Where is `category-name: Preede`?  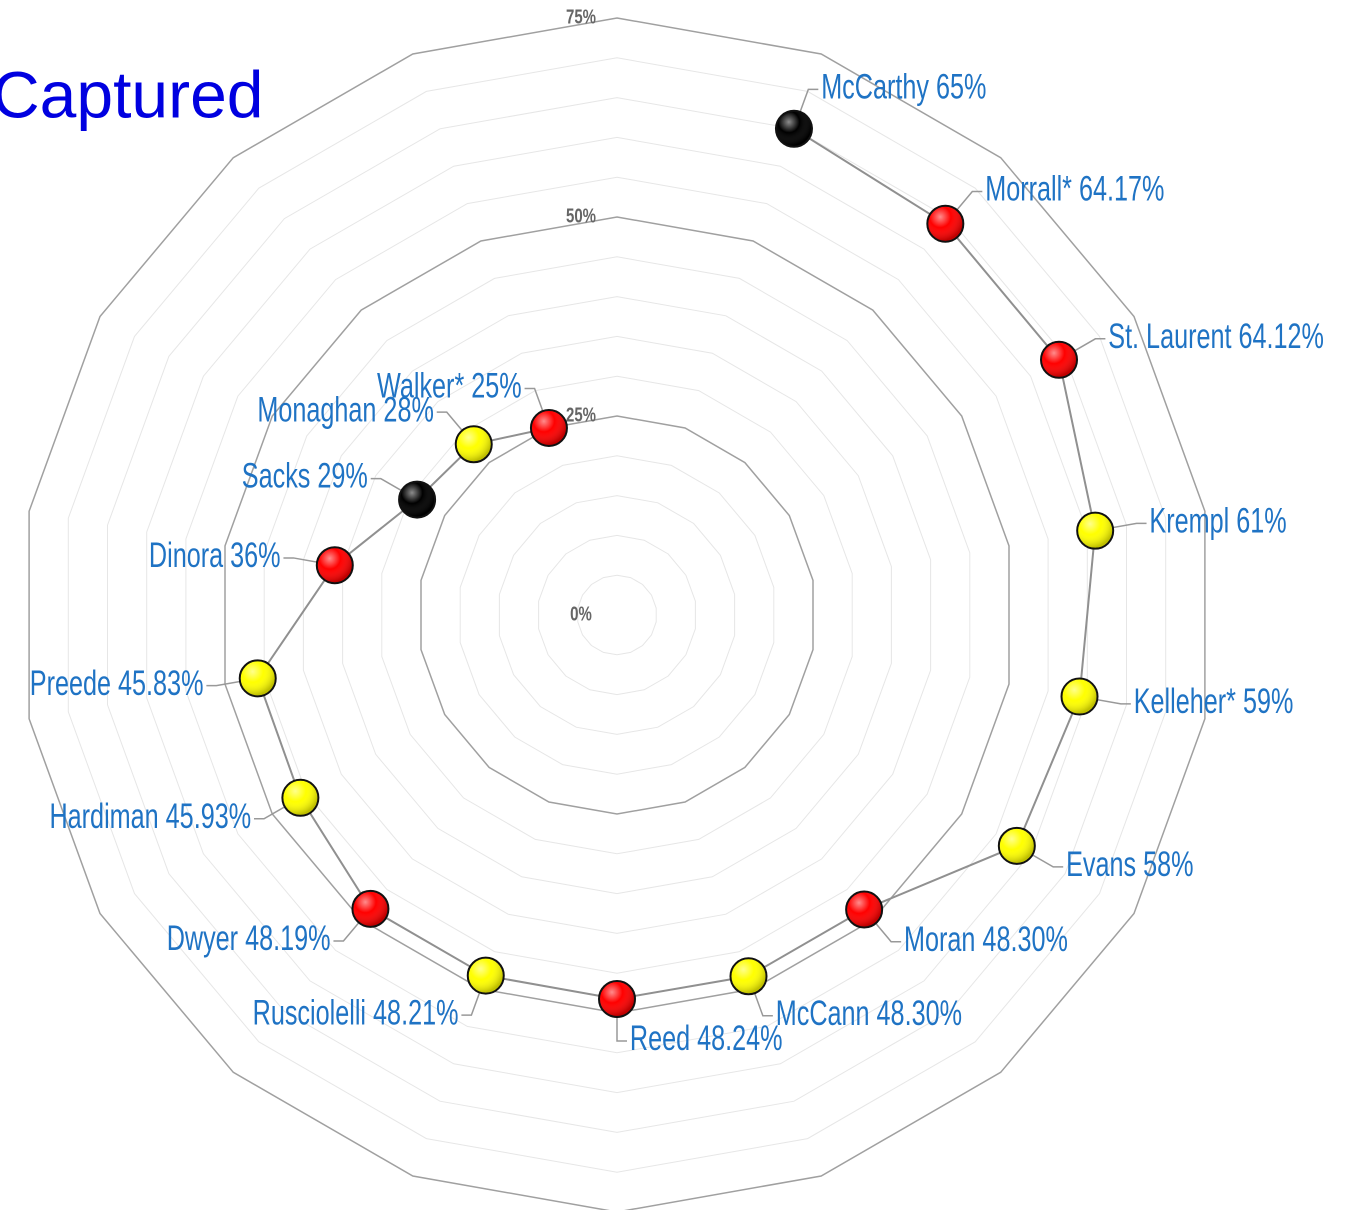 category-name: Preede is located at coordinates (70, 683).